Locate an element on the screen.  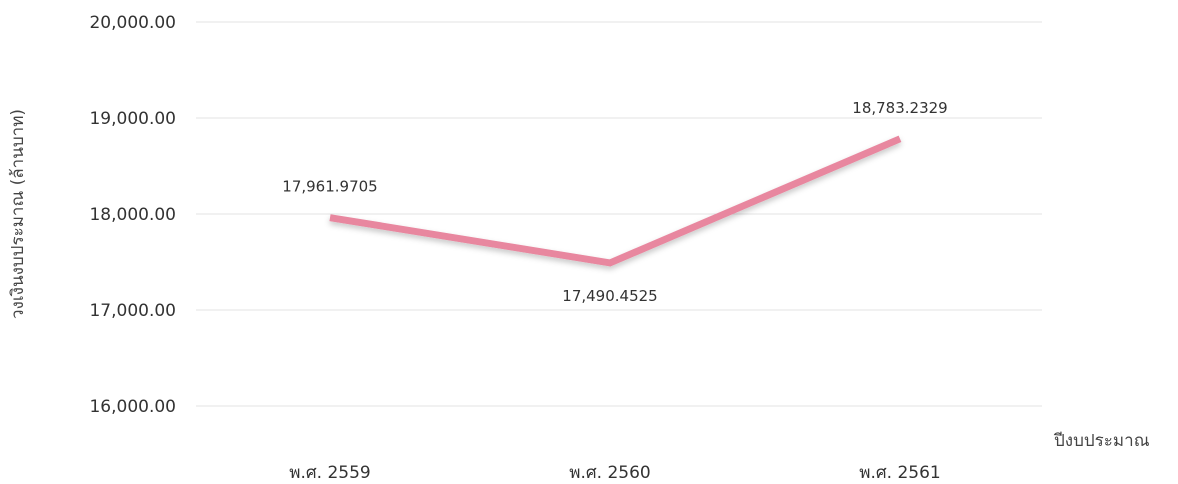
x-tick-label: พ.ศ. 2560 is located at coordinates (609, 473).